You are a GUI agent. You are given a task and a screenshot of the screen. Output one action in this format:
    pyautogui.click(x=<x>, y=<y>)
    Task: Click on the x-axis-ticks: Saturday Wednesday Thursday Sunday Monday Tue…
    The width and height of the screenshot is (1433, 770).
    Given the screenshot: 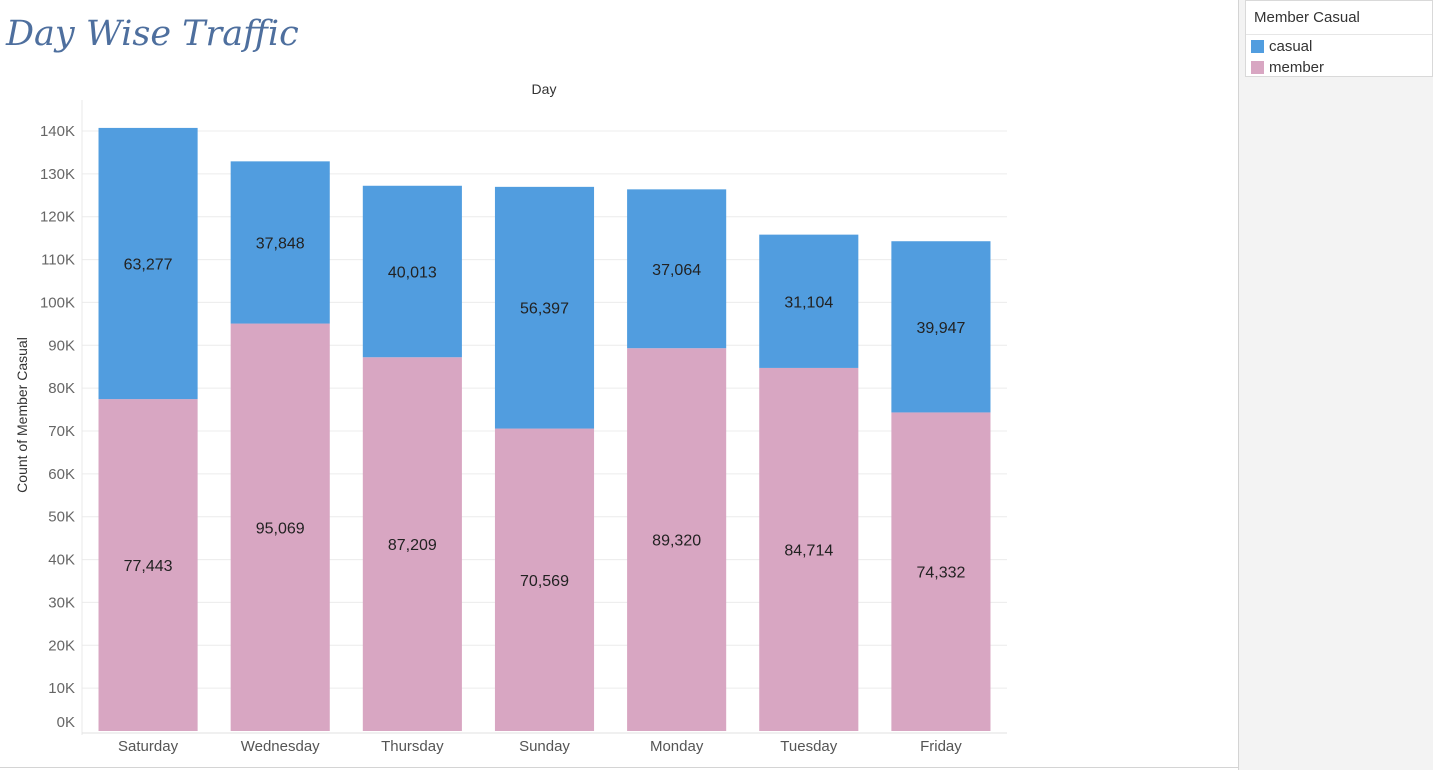 What is the action you would take?
    pyautogui.click(x=540, y=746)
    